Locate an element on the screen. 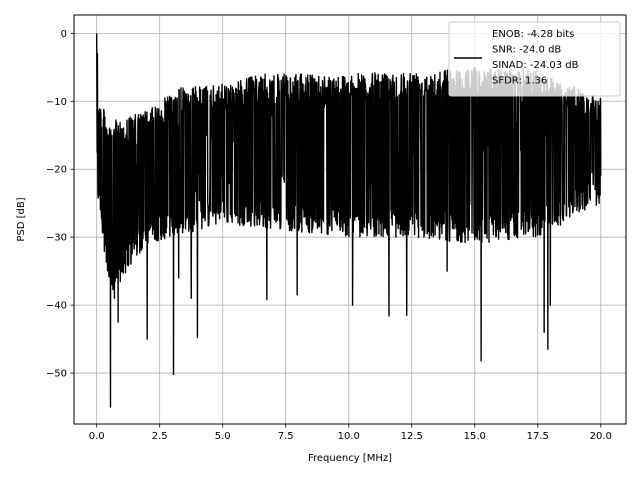  y-tick-label: −10 is located at coordinates (56, 102).